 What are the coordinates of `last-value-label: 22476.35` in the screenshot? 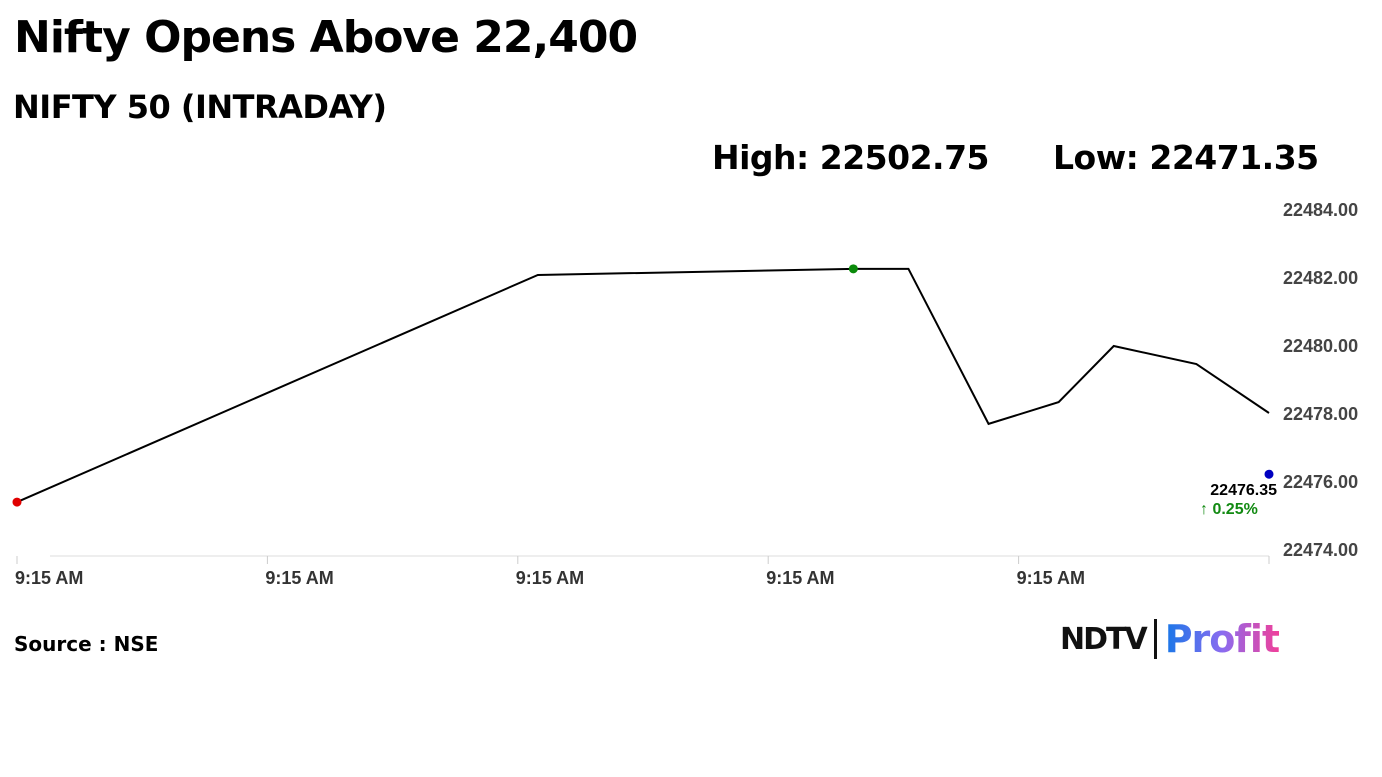 It's located at (1243, 490).